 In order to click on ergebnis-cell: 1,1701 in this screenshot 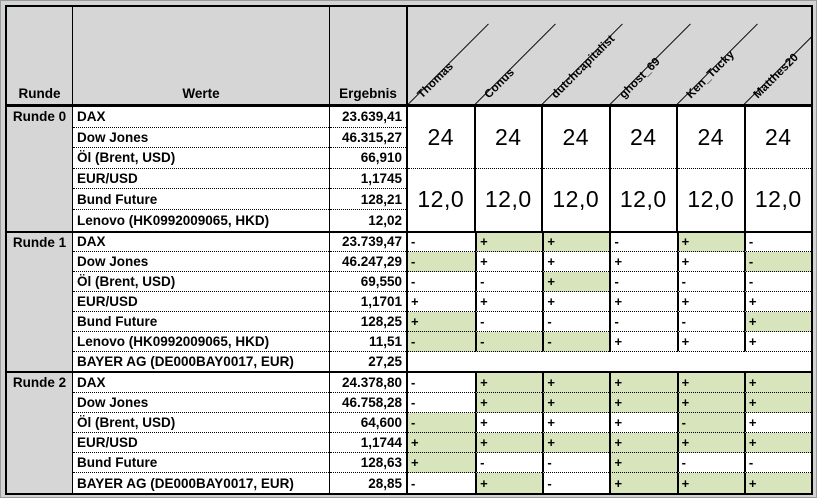, I will do `click(368, 302)`.